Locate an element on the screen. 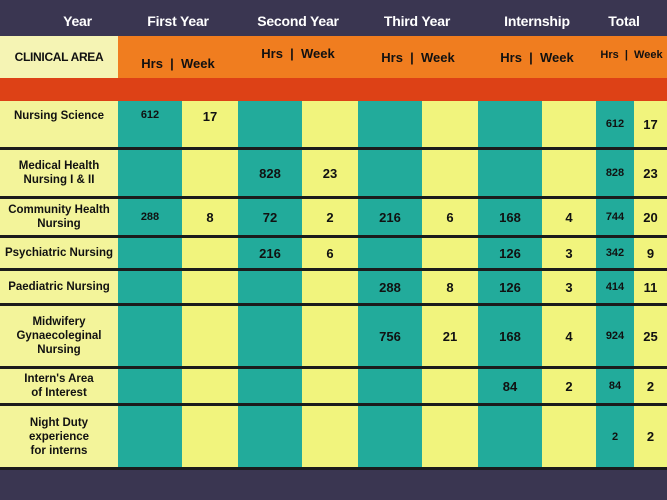  first-year-header: First Year is located at coordinates (178, 21).